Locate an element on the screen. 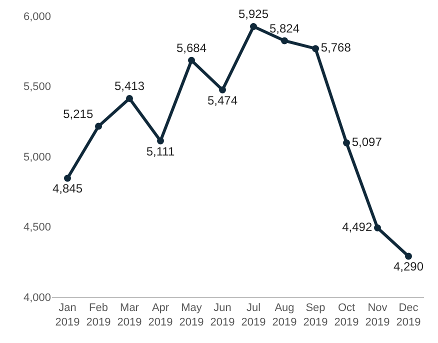  y-tick-label: 4,000 is located at coordinates (37, 298).